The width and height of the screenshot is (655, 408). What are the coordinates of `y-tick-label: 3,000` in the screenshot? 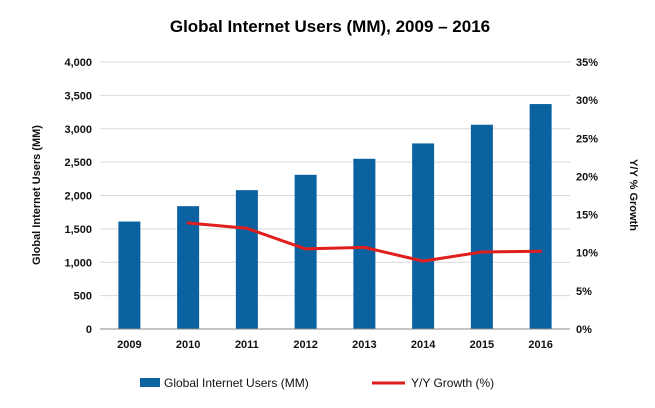 It's located at (78, 130).